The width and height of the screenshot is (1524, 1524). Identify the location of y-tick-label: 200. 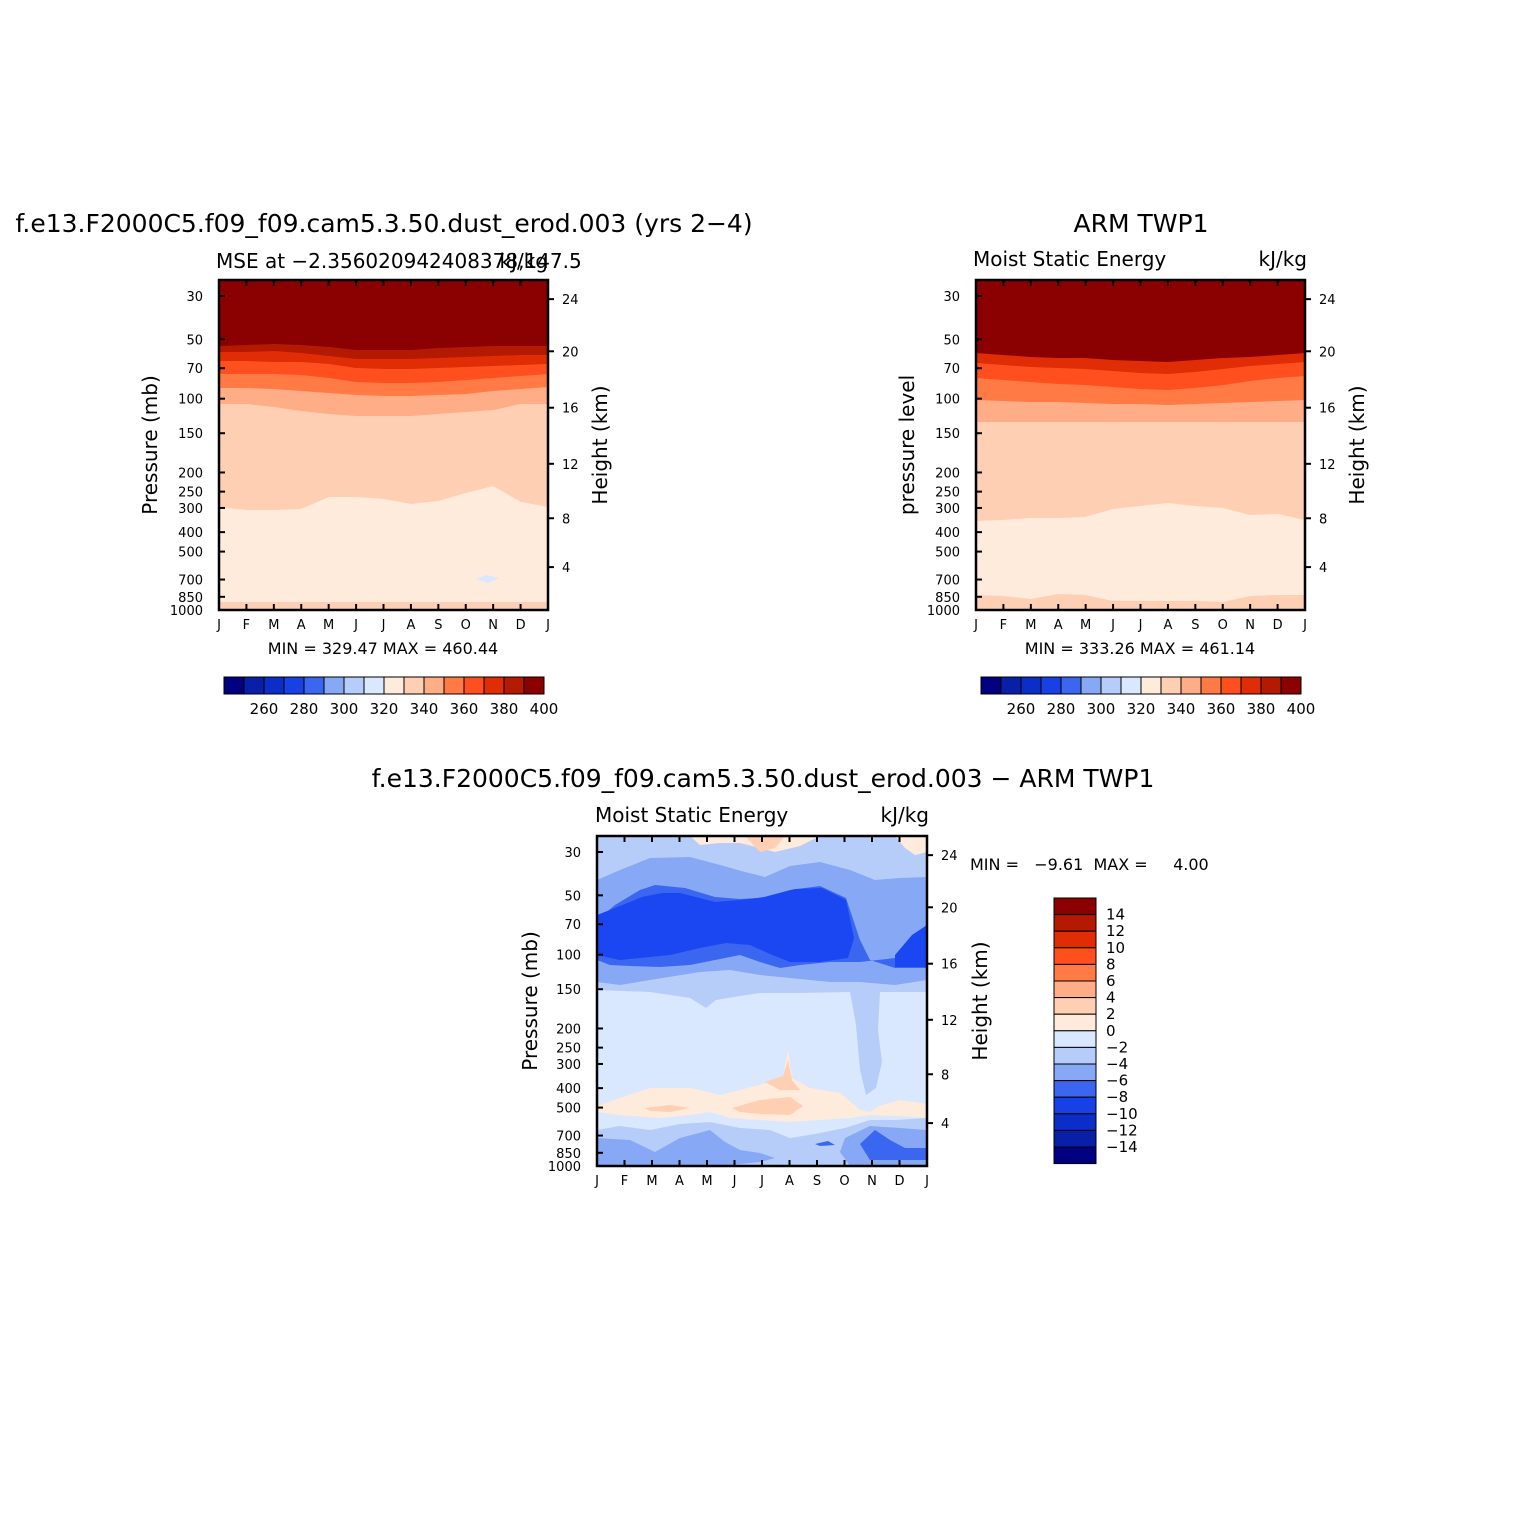
(568, 1029).